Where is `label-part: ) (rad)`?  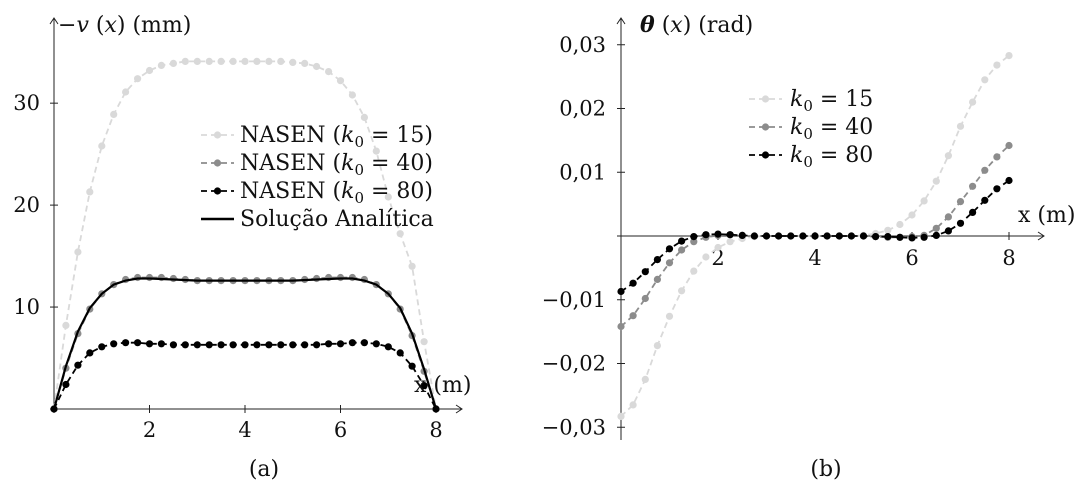
label-part: ) (rad) is located at coordinates (718, 25).